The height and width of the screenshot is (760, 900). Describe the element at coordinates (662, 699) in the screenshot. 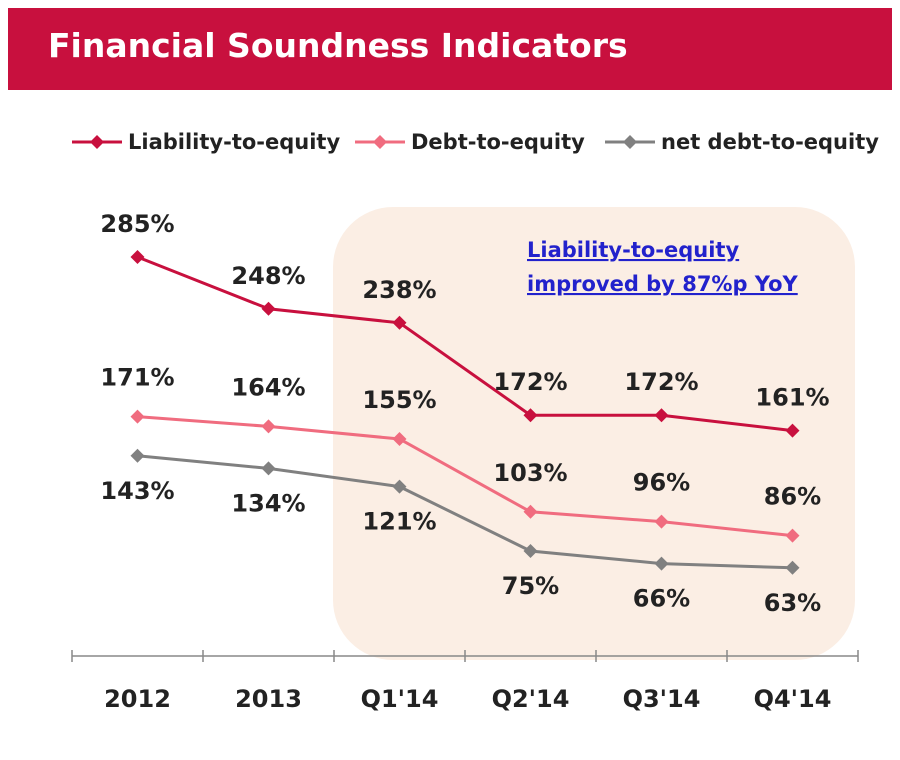

I see `x-tick-label: Q3'14` at that location.